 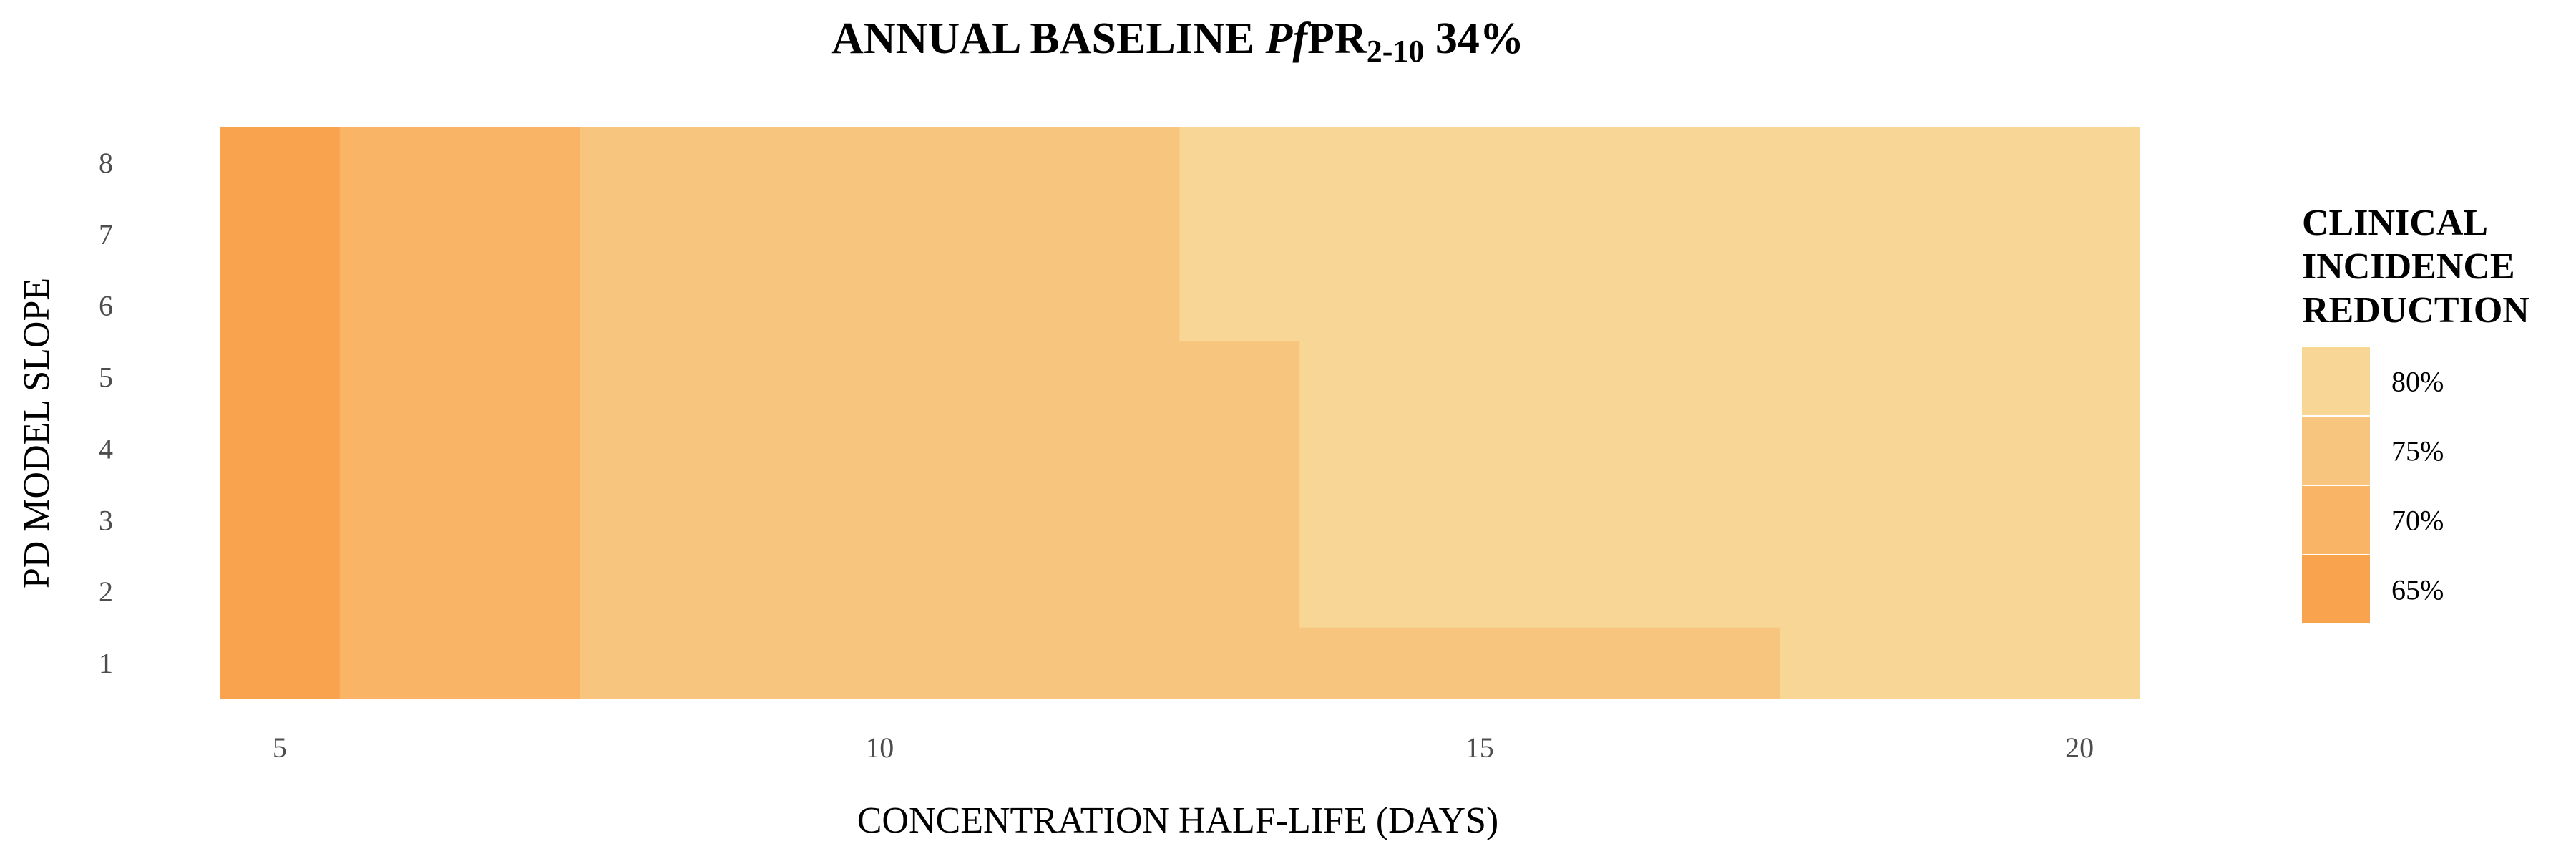 I want to click on y-tick-label: 2, so click(x=106, y=592).